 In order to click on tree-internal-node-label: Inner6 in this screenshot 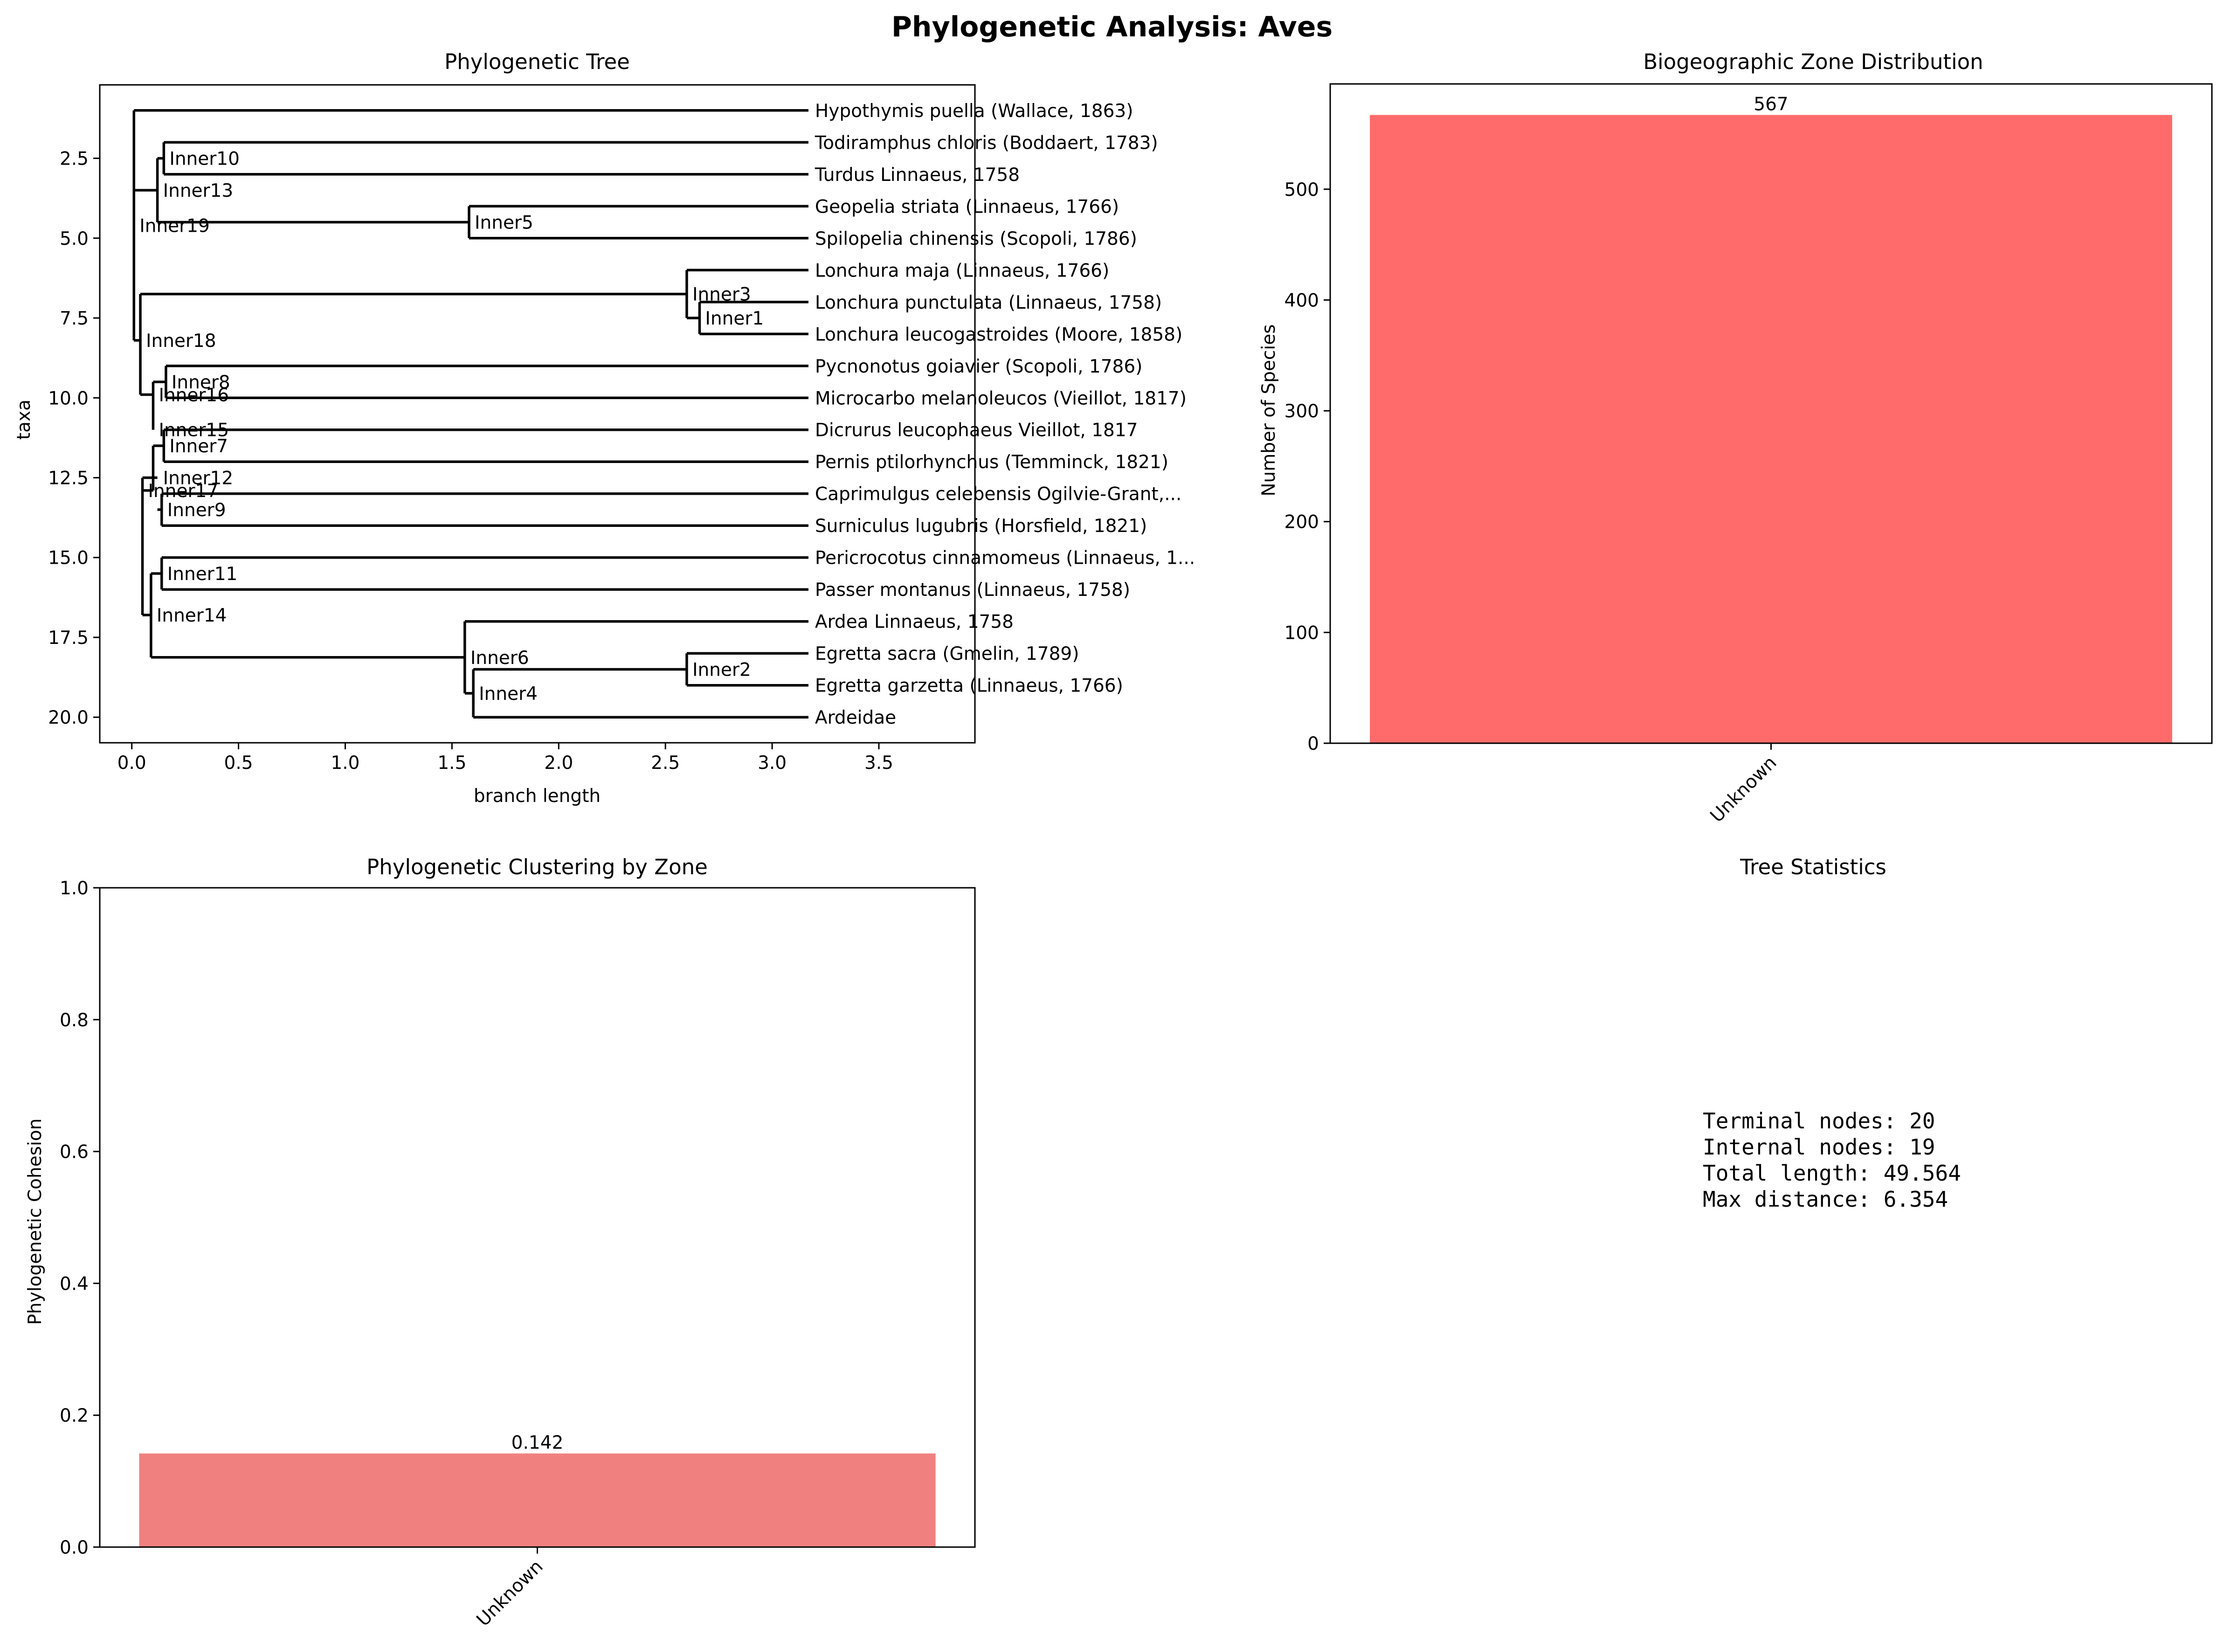, I will do `click(499, 658)`.